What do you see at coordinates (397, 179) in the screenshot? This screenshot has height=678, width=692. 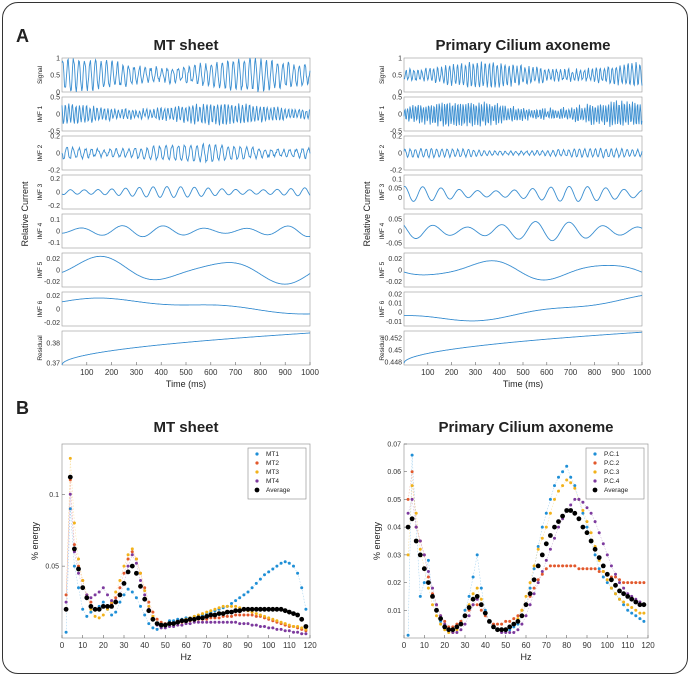 I see `y-tick-label: 0.1` at bounding box center [397, 179].